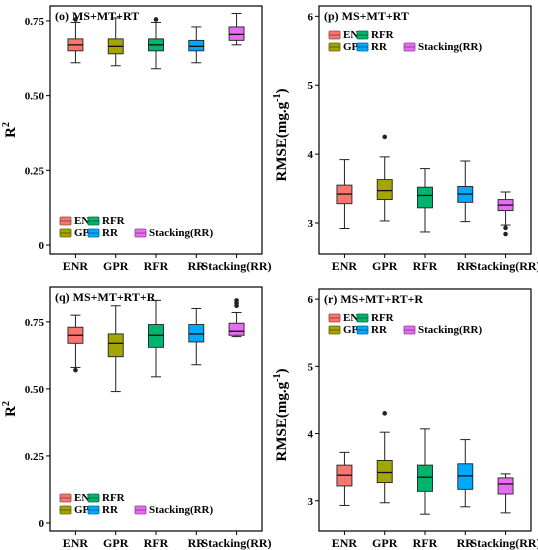 Image resolution: width=538 pixels, height=550 pixels. Describe the element at coordinates (97, 16) in the screenshot. I see `panel-title: (o) MS+MT+RT` at that location.